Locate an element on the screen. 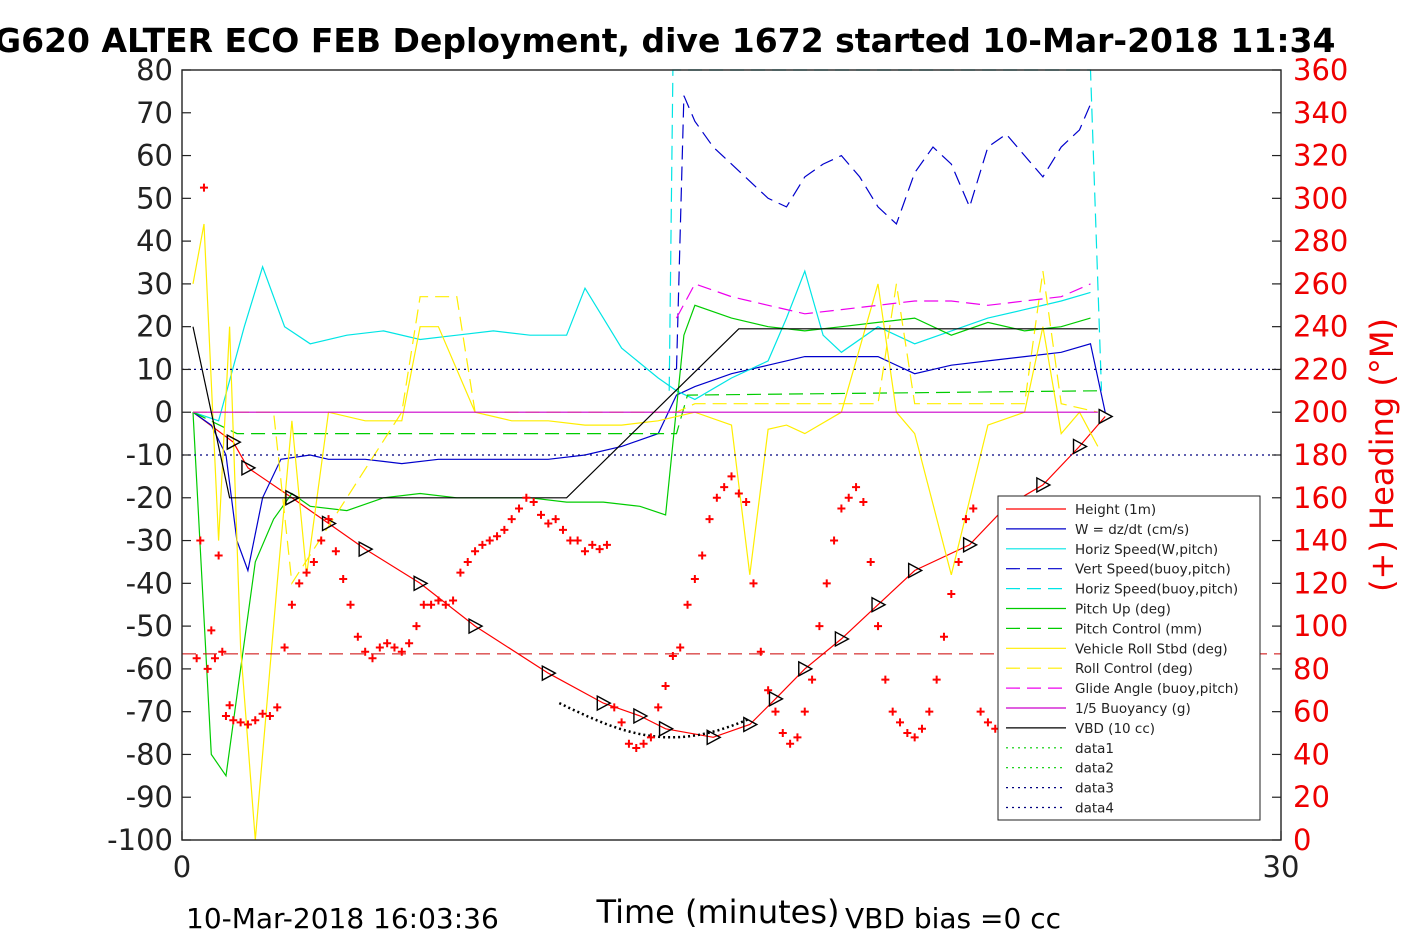 Image resolution: width=1417 pixels, height=945 pixels. y-tick-label: 80 is located at coordinates (154, 70).